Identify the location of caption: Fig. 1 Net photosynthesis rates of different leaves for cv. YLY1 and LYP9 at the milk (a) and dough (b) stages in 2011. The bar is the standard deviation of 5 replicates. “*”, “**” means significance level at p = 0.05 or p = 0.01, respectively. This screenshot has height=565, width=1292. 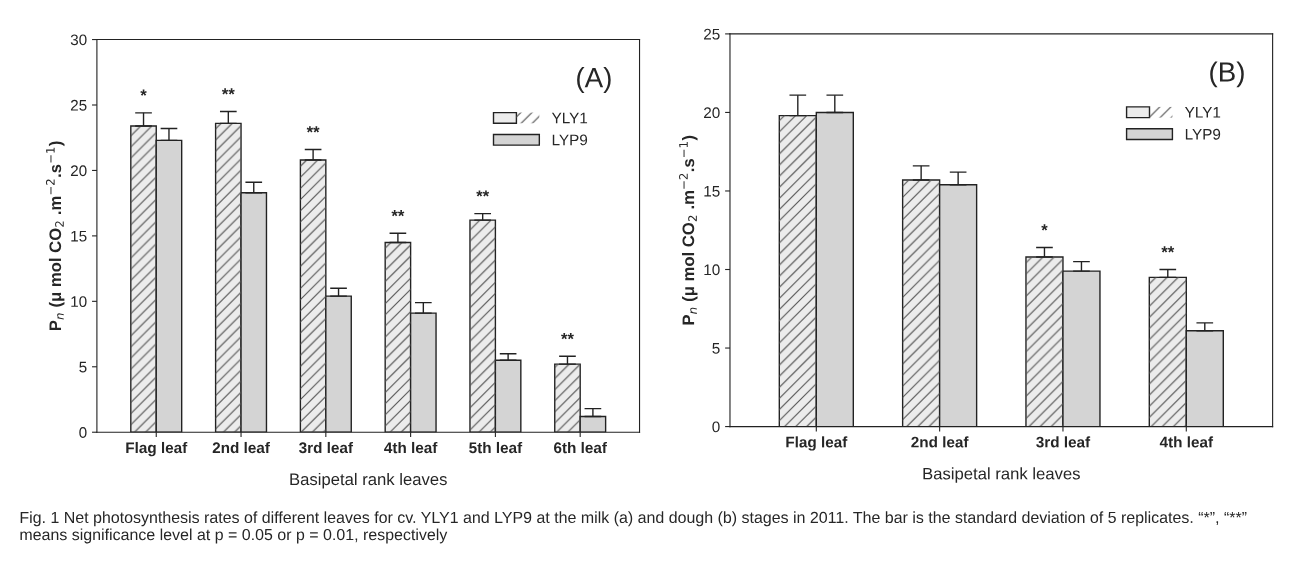
(633, 527).